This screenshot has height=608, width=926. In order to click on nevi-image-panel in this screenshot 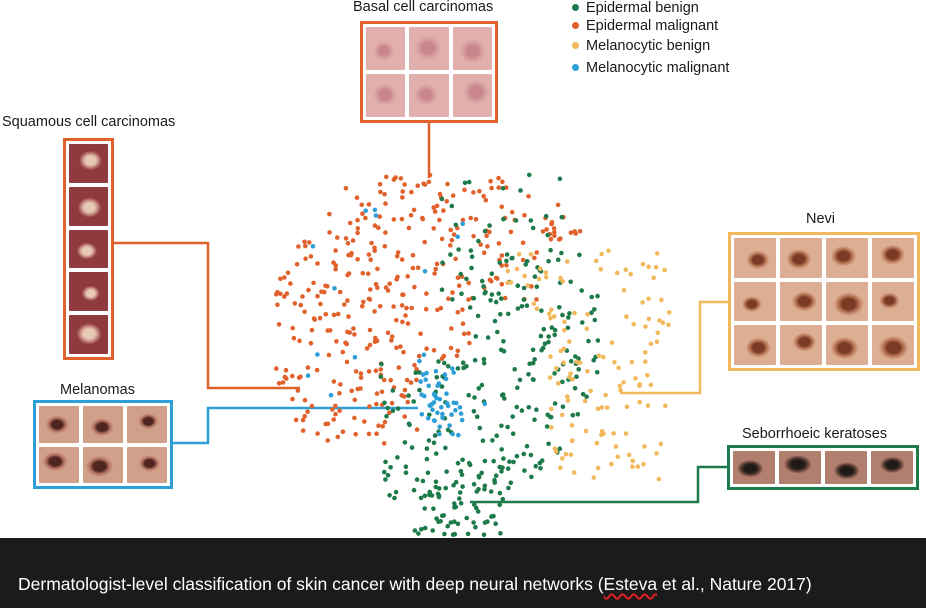, I will do `click(824, 301)`.